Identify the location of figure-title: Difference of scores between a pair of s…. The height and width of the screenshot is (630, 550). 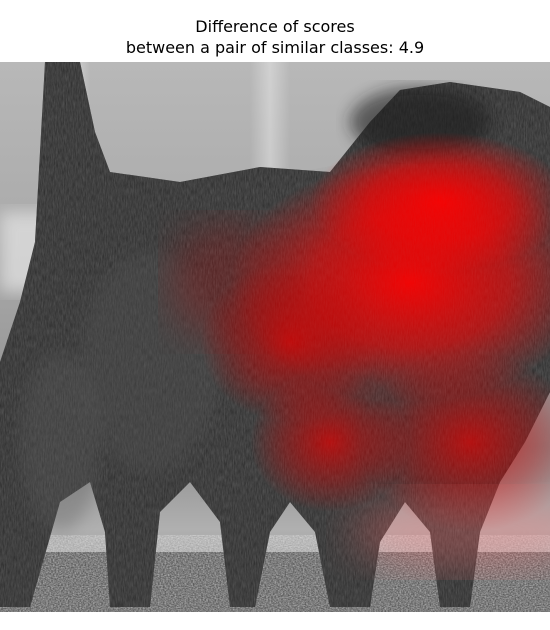
(275, 37).